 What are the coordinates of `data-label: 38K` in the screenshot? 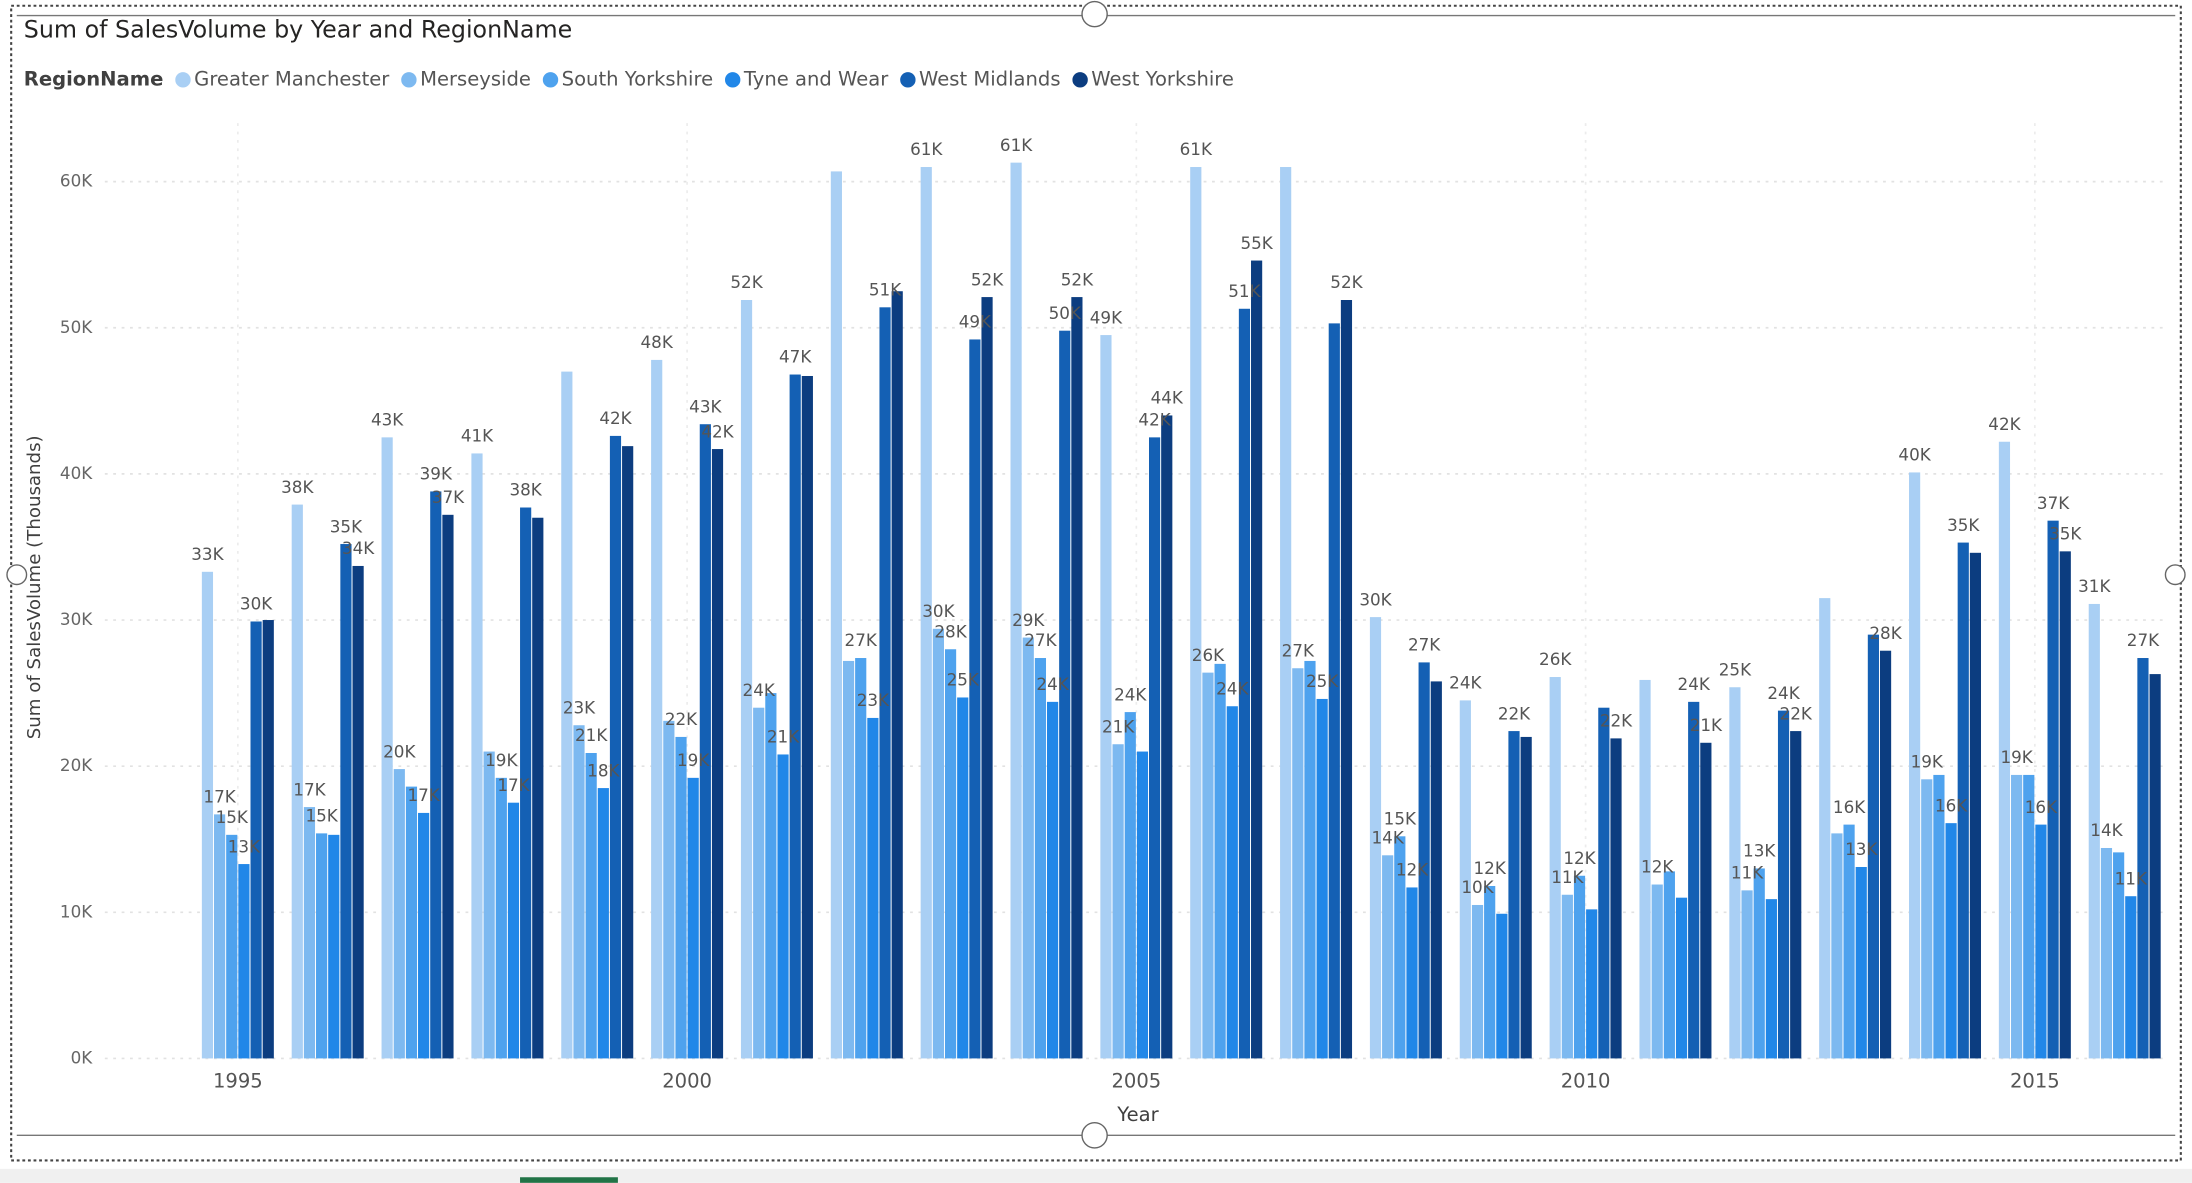 It's located at (297, 487).